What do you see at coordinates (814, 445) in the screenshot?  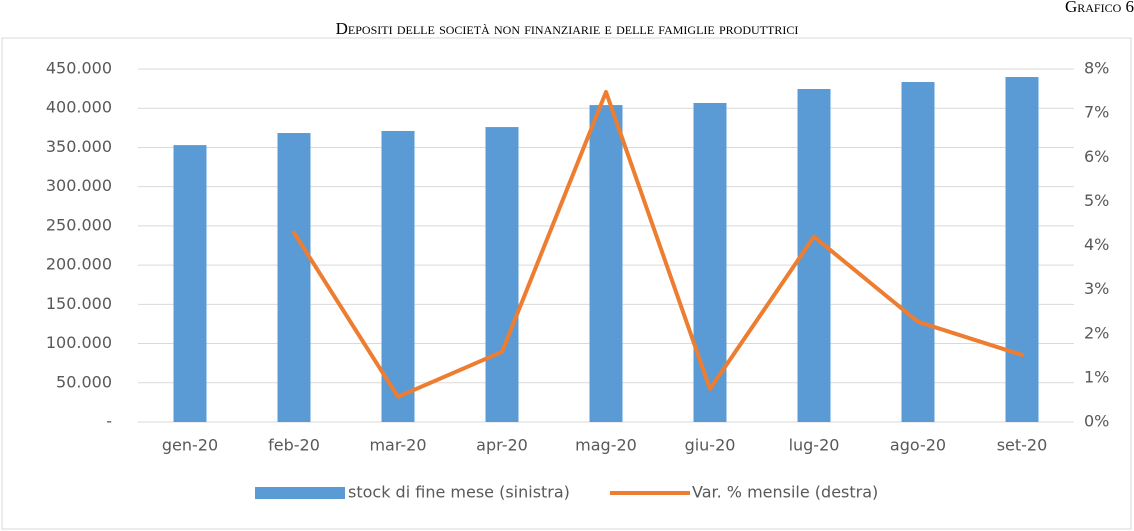 I see `x-tick-label: lug-20` at bounding box center [814, 445].